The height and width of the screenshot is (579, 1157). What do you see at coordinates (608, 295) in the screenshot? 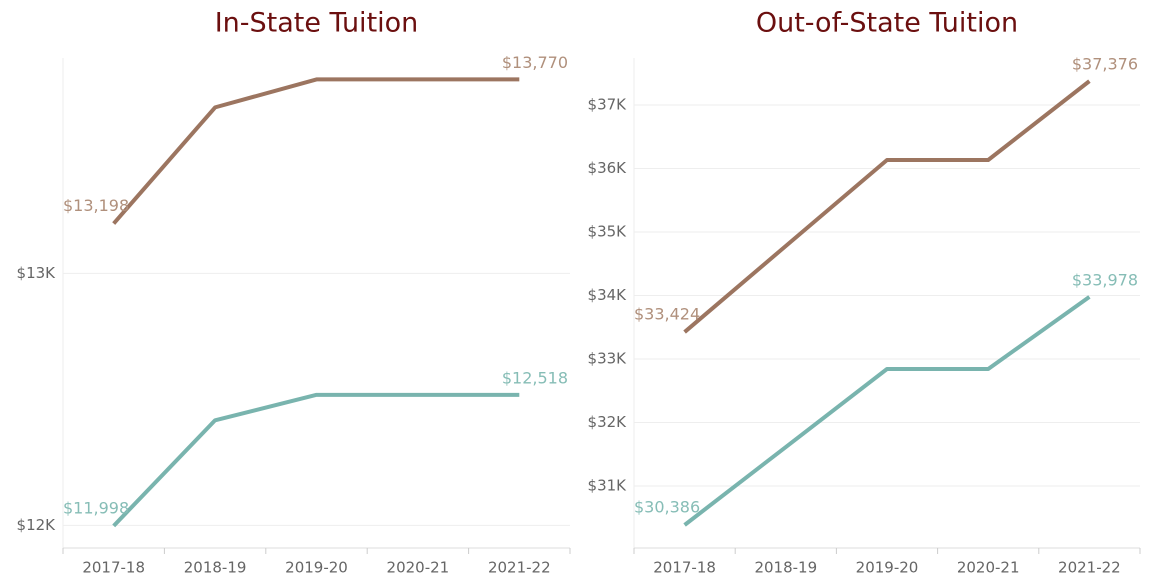
I see `y-tick-label: $34K` at bounding box center [608, 295].